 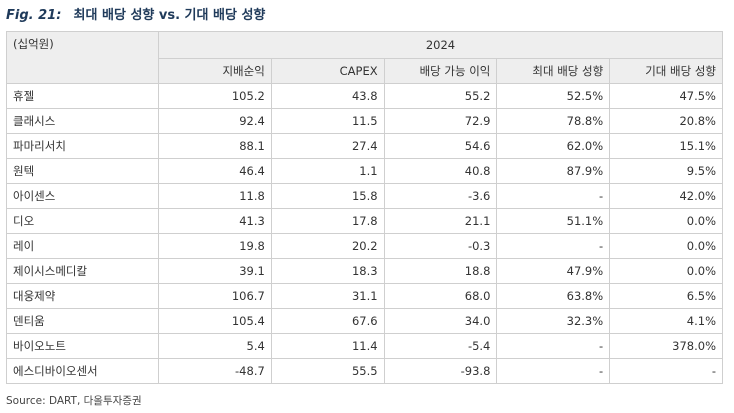 I want to click on table-cell: 46.4, so click(x=215, y=171).